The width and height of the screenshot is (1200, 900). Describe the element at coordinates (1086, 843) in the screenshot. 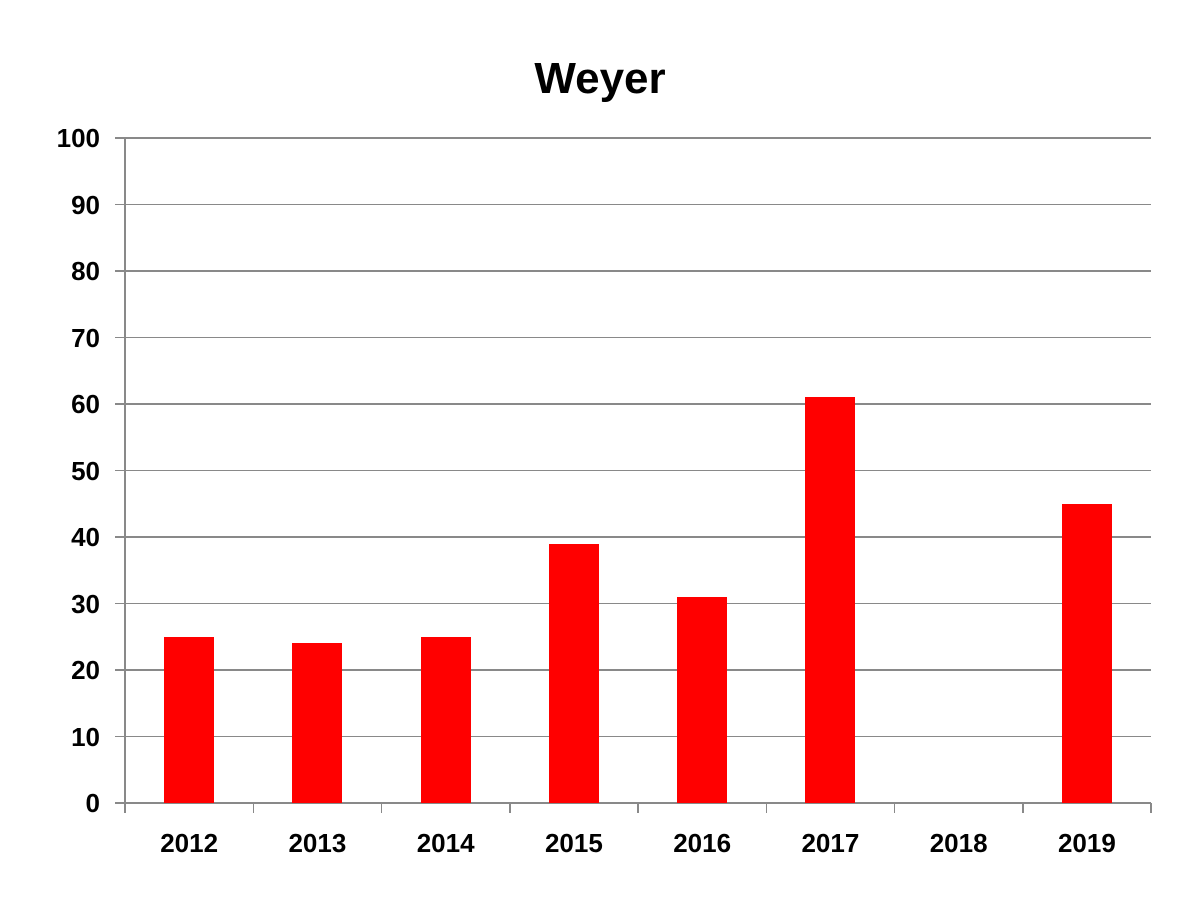

I see `x-tick-label: 2019` at that location.